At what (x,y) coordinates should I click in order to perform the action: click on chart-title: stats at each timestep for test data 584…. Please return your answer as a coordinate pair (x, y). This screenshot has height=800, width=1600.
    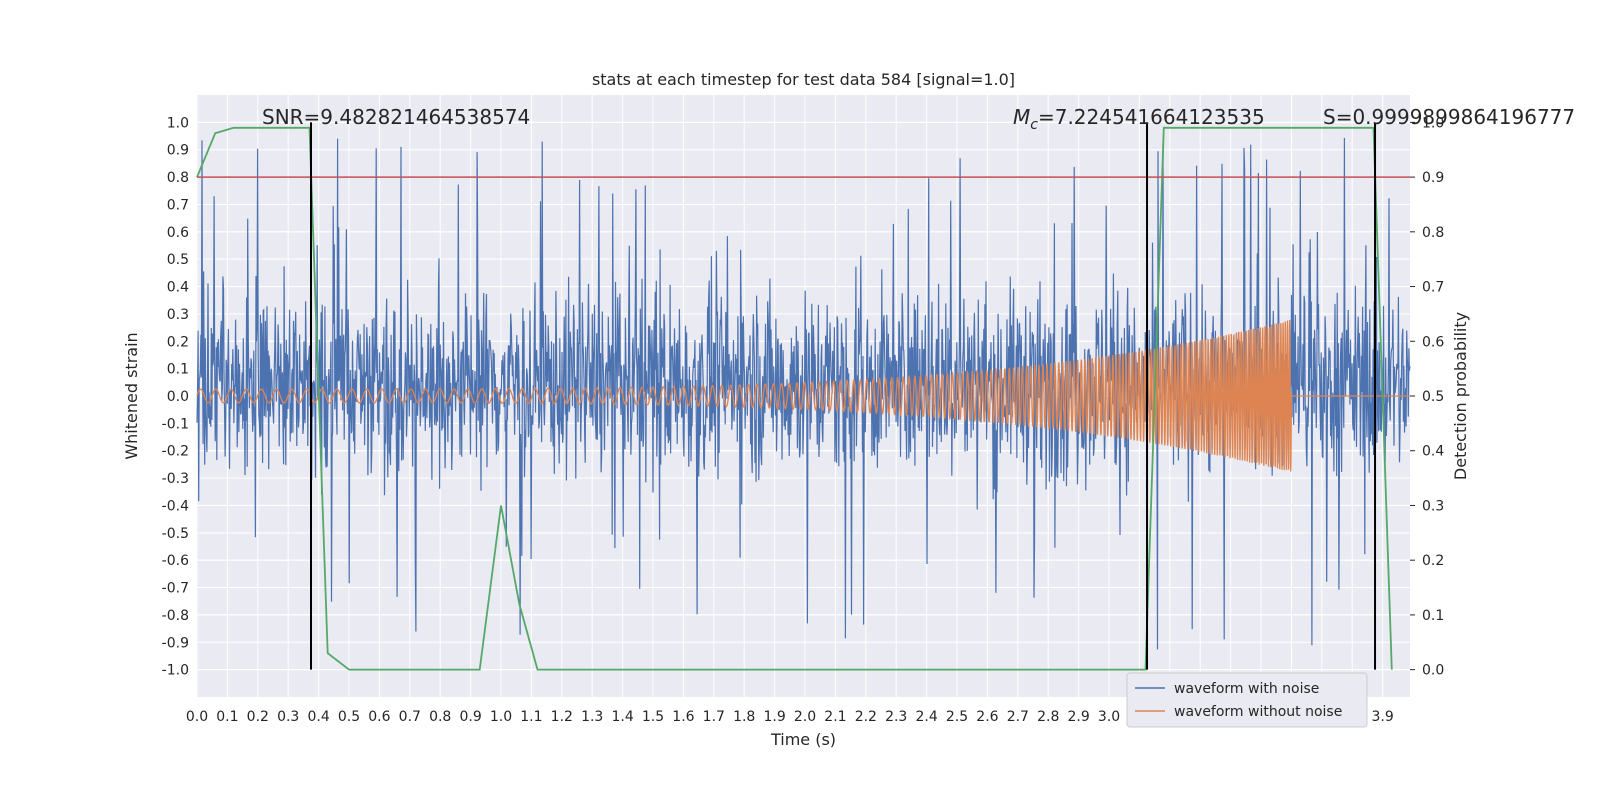
    Looking at the image, I should click on (803, 79).